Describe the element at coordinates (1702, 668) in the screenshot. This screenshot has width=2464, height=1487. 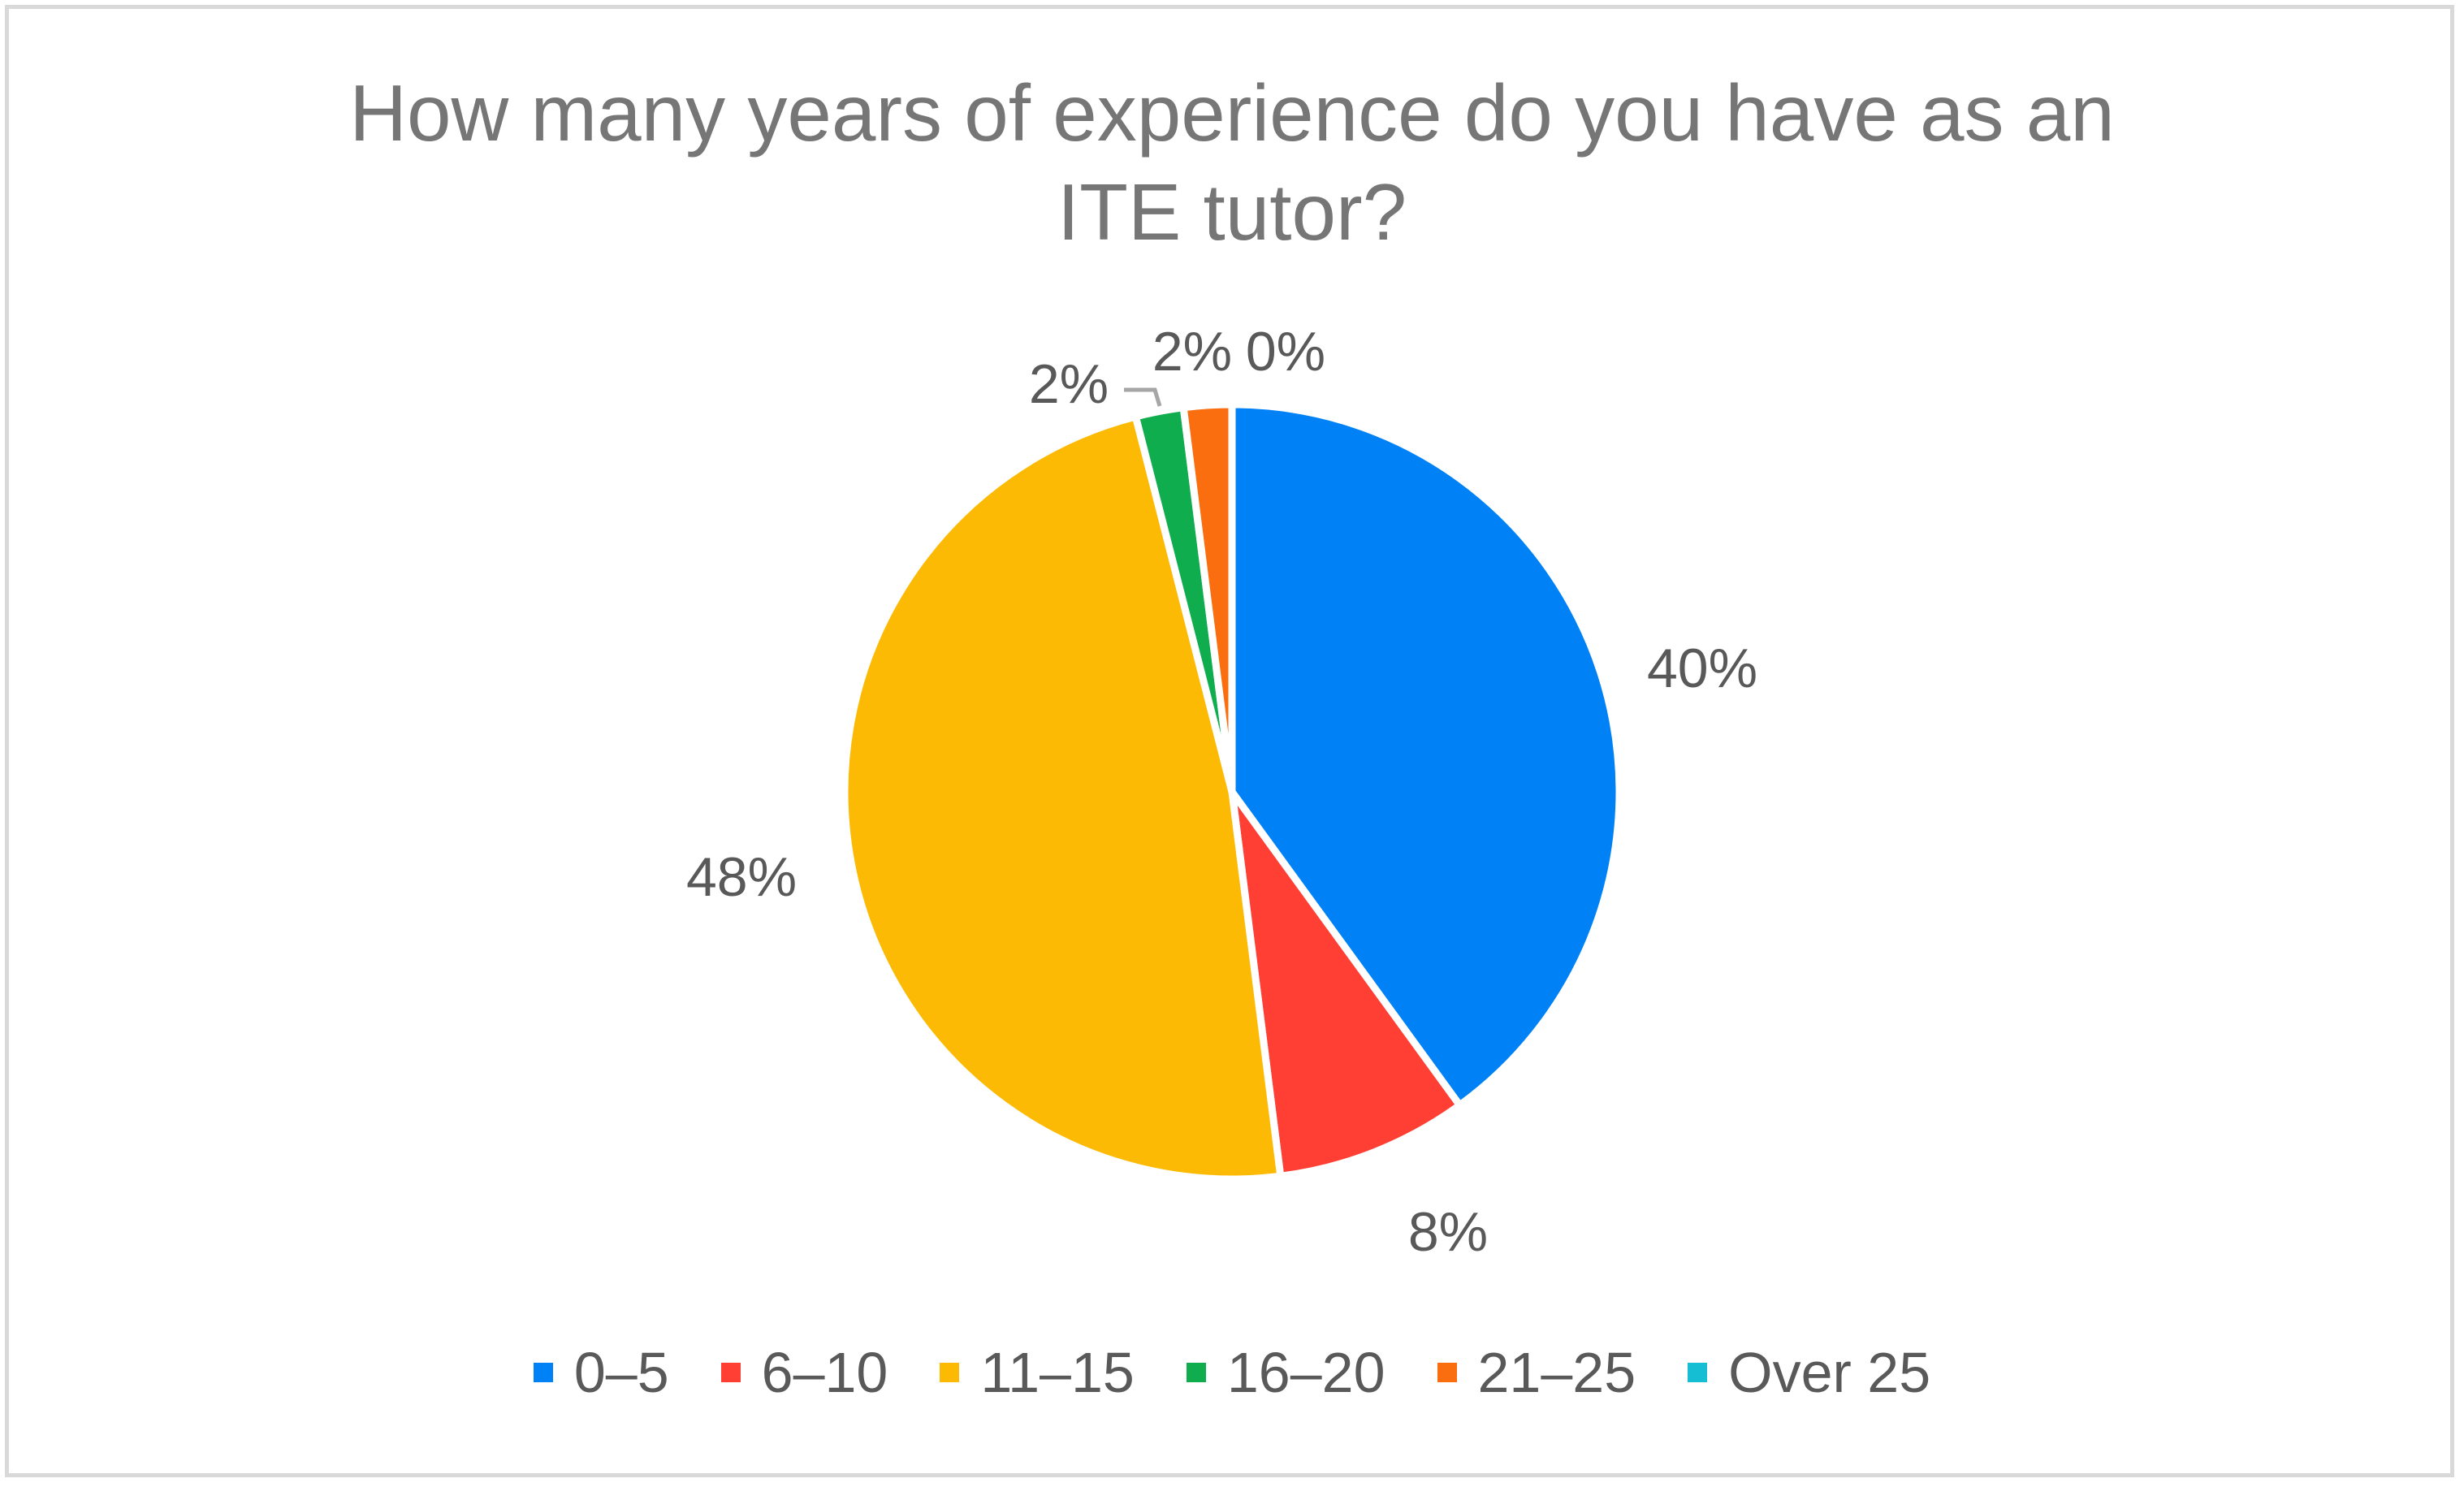
I see `data-label-1: 40%` at that location.